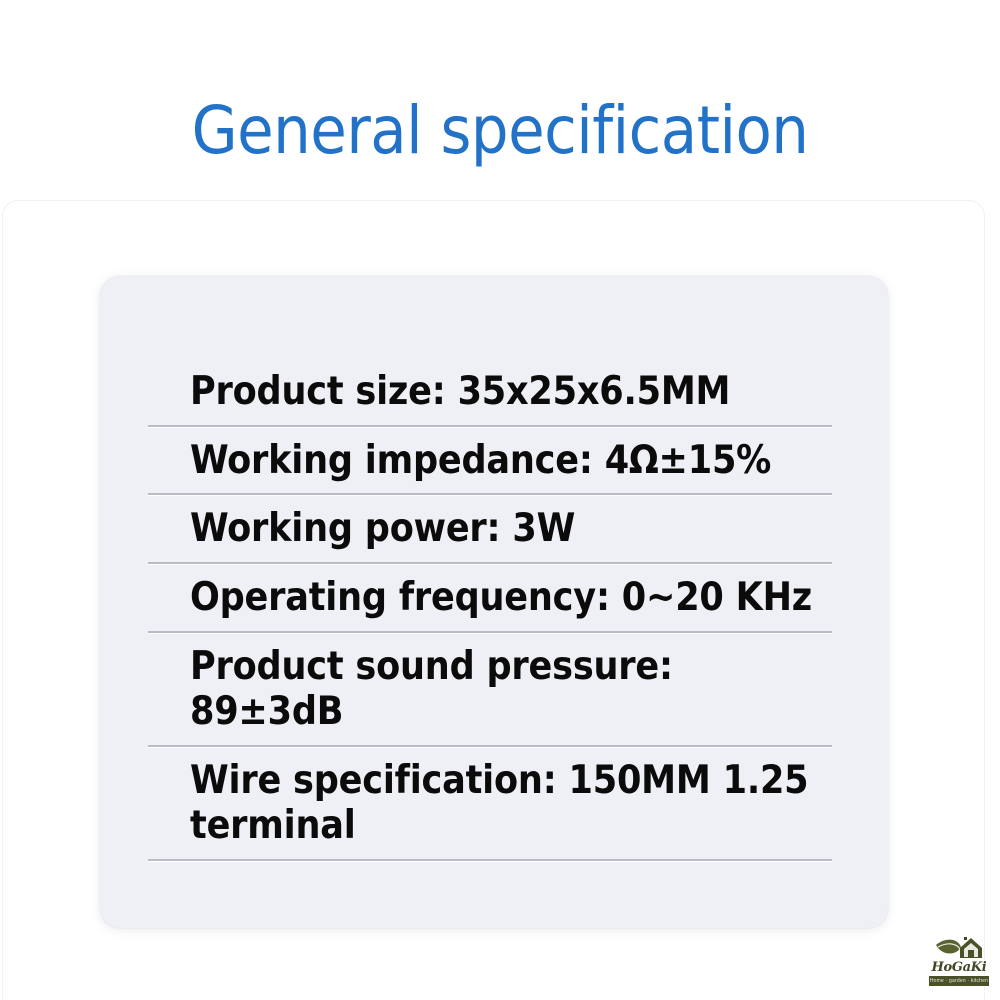  Describe the element at coordinates (431, 689) in the screenshot. I see `spec-row-sound-pressure: Product sound pressure: 89±3dB` at that location.